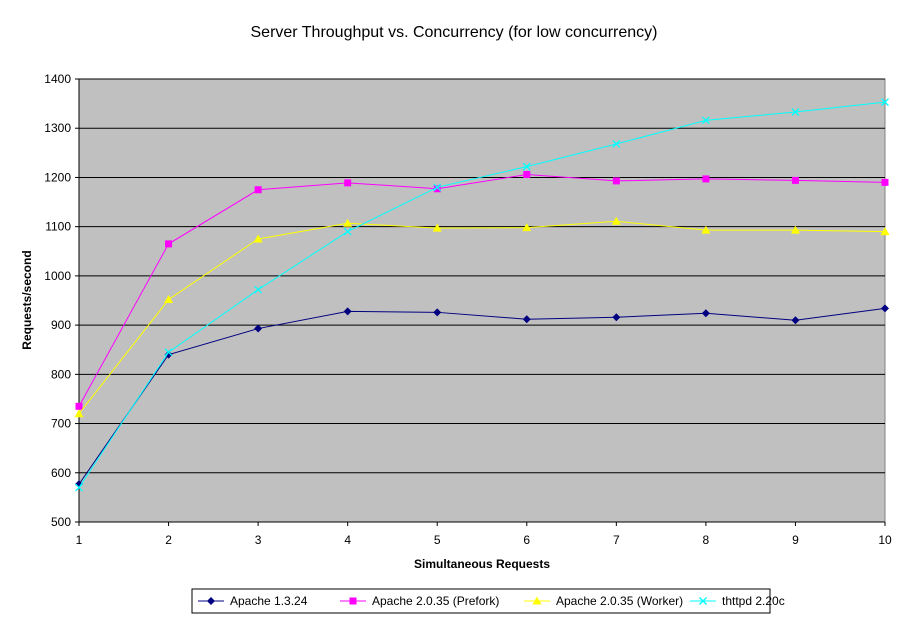 This screenshot has width=909, height=620. Describe the element at coordinates (753, 601) in the screenshot. I see `legend-label: thttpd 2.20c` at that location.